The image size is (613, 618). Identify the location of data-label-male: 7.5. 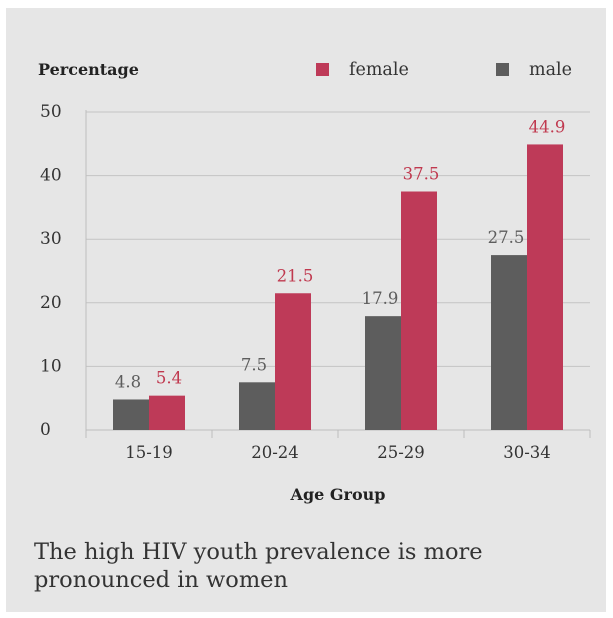
(254, 364).